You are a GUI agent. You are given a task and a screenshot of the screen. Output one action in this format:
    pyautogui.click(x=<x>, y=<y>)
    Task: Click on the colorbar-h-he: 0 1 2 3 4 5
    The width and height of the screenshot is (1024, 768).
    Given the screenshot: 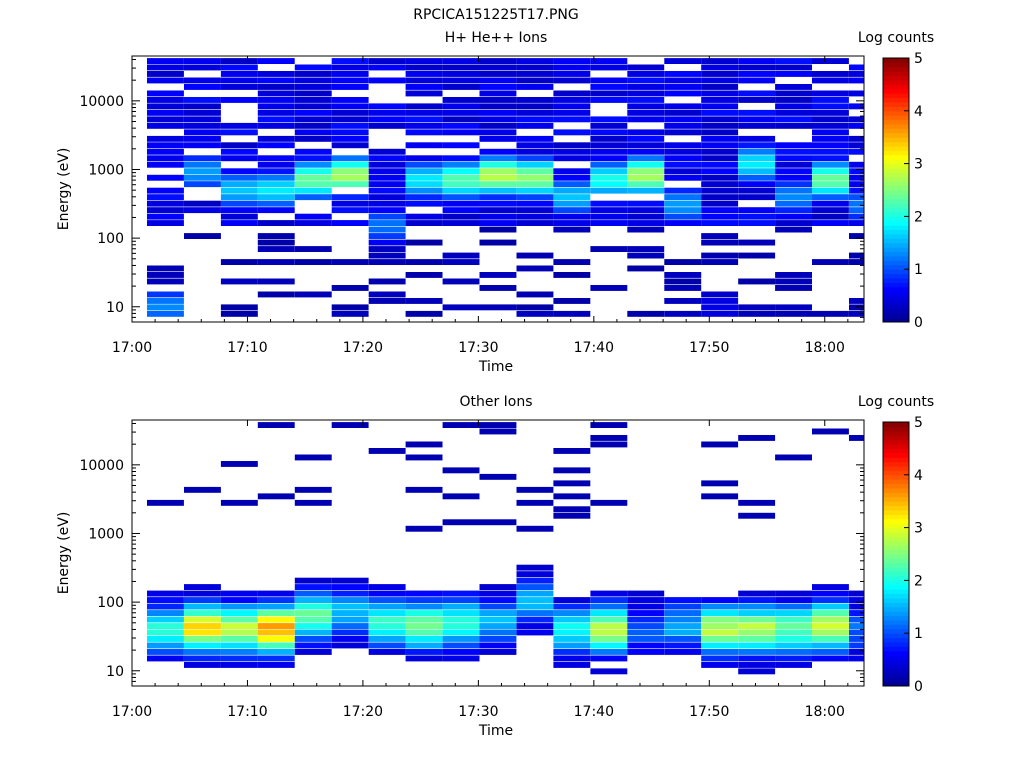 What is the action you would take?
    pyautogui.click(x=902, y=191)
    